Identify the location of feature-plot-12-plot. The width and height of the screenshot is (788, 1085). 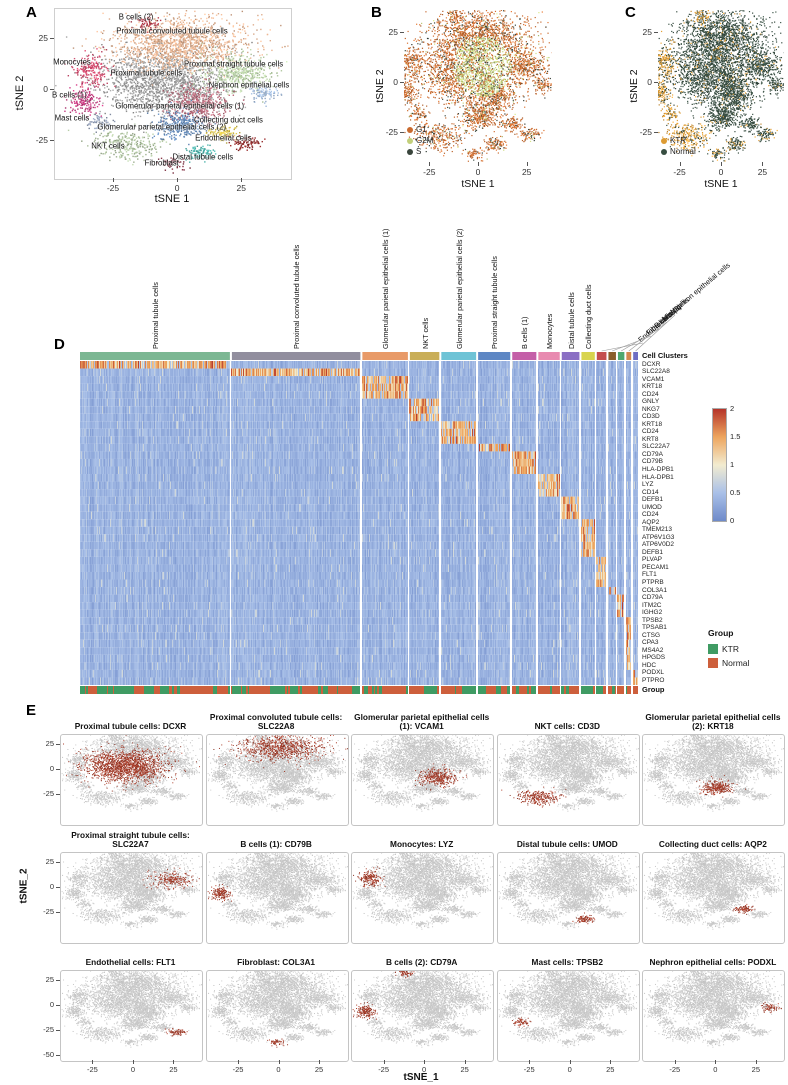
(423, 1016).